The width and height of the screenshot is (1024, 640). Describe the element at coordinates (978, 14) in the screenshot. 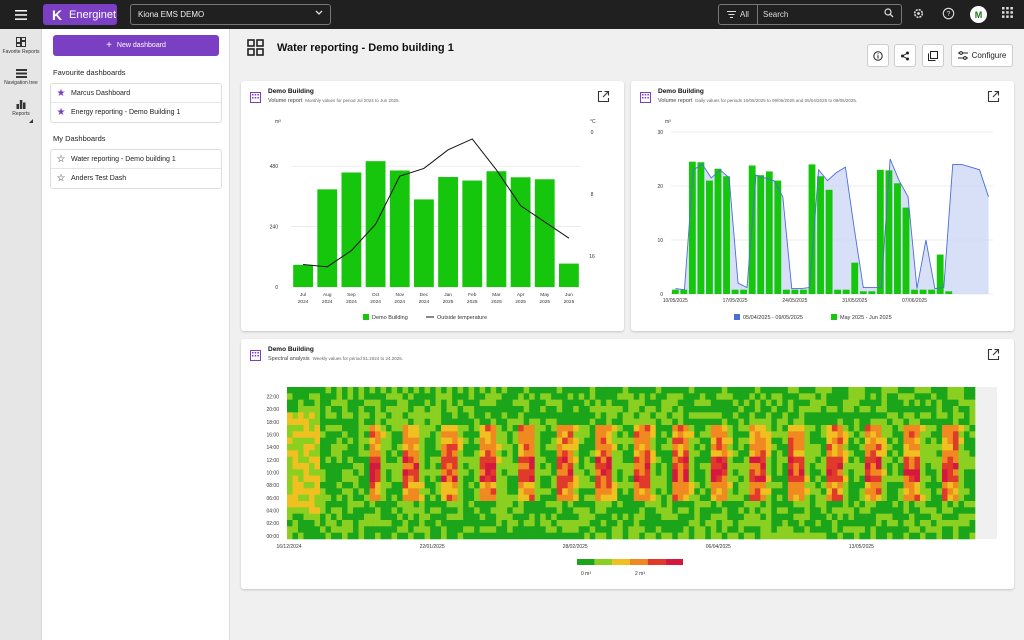

I see `user-avatar: M` at that location.